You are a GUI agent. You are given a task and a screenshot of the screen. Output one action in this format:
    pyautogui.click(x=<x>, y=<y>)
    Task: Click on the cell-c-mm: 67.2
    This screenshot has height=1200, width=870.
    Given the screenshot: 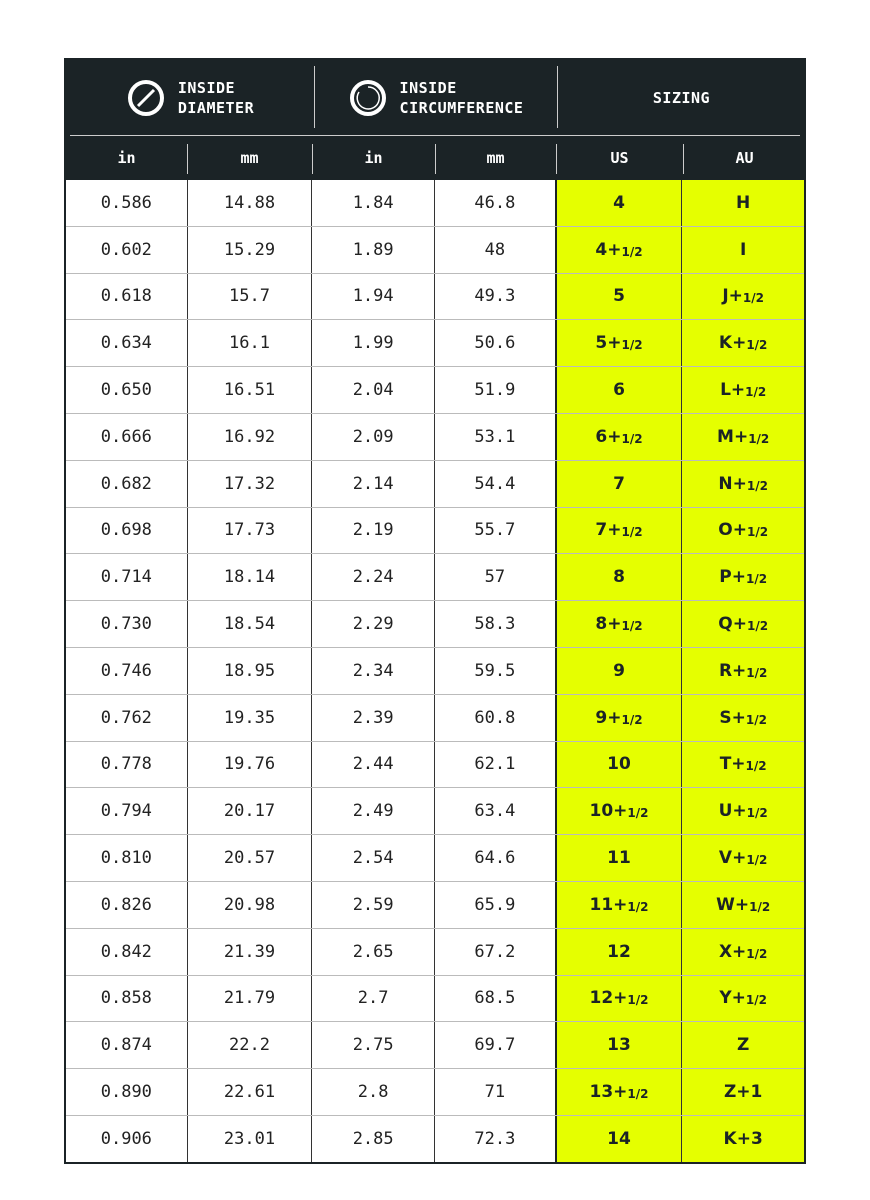 What is the action you would take?
    pyautogui.click(x=494, y=951)
    